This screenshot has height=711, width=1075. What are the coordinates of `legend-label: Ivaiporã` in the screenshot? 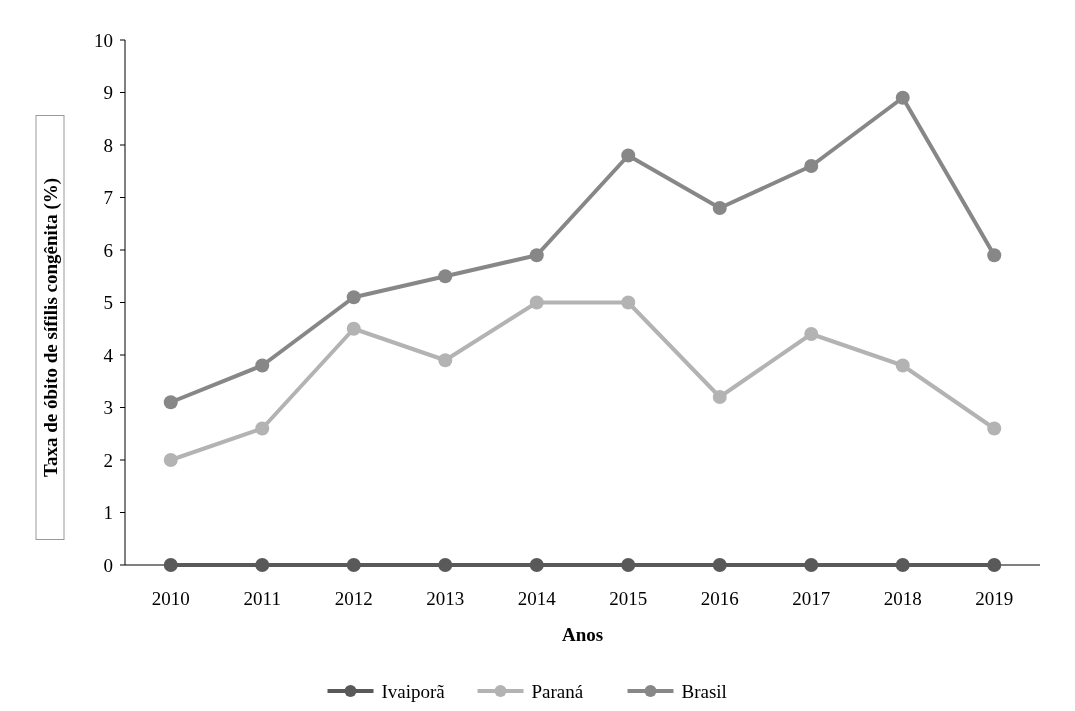 It's located at (413, 691).